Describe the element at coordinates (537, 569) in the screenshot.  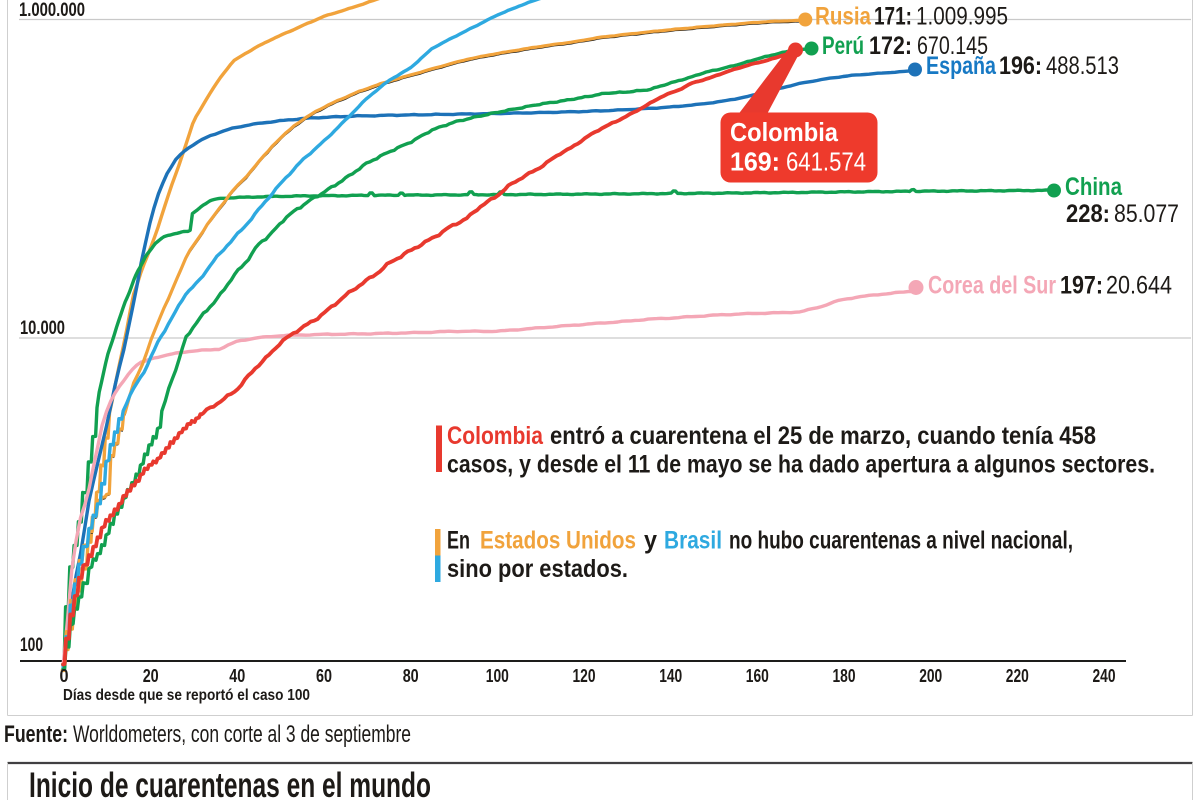
I see `svg-text: sino por estados.` at that location.